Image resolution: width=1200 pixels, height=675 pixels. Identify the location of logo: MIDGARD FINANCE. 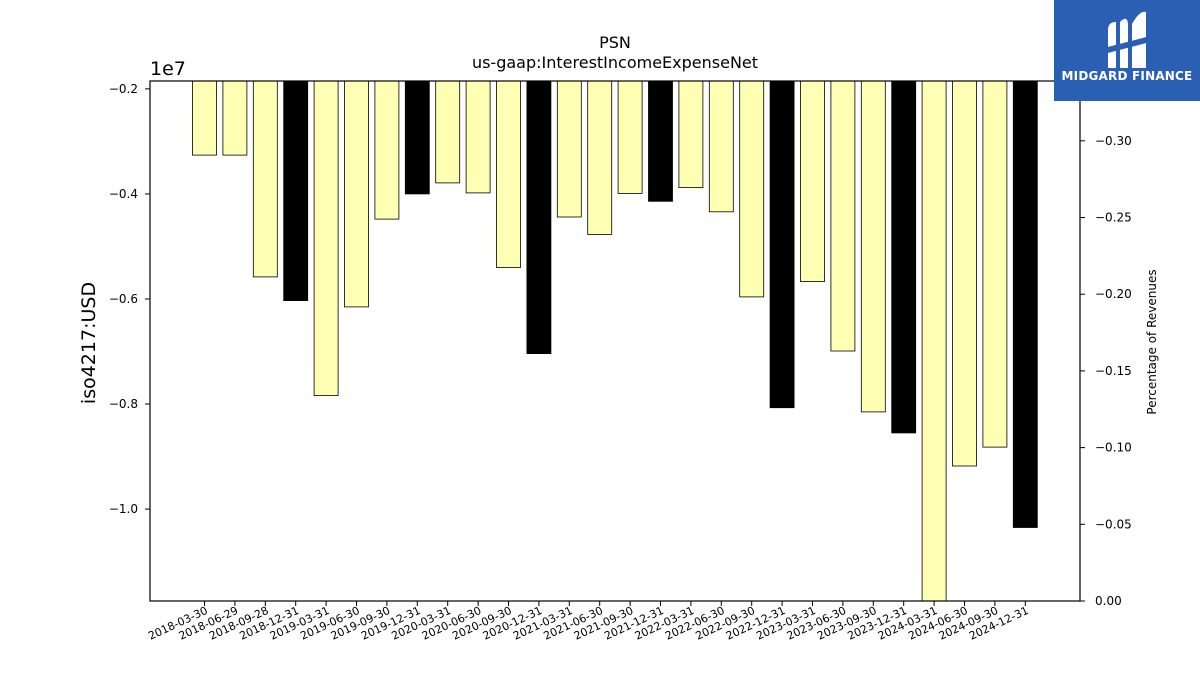
(1127, 50).